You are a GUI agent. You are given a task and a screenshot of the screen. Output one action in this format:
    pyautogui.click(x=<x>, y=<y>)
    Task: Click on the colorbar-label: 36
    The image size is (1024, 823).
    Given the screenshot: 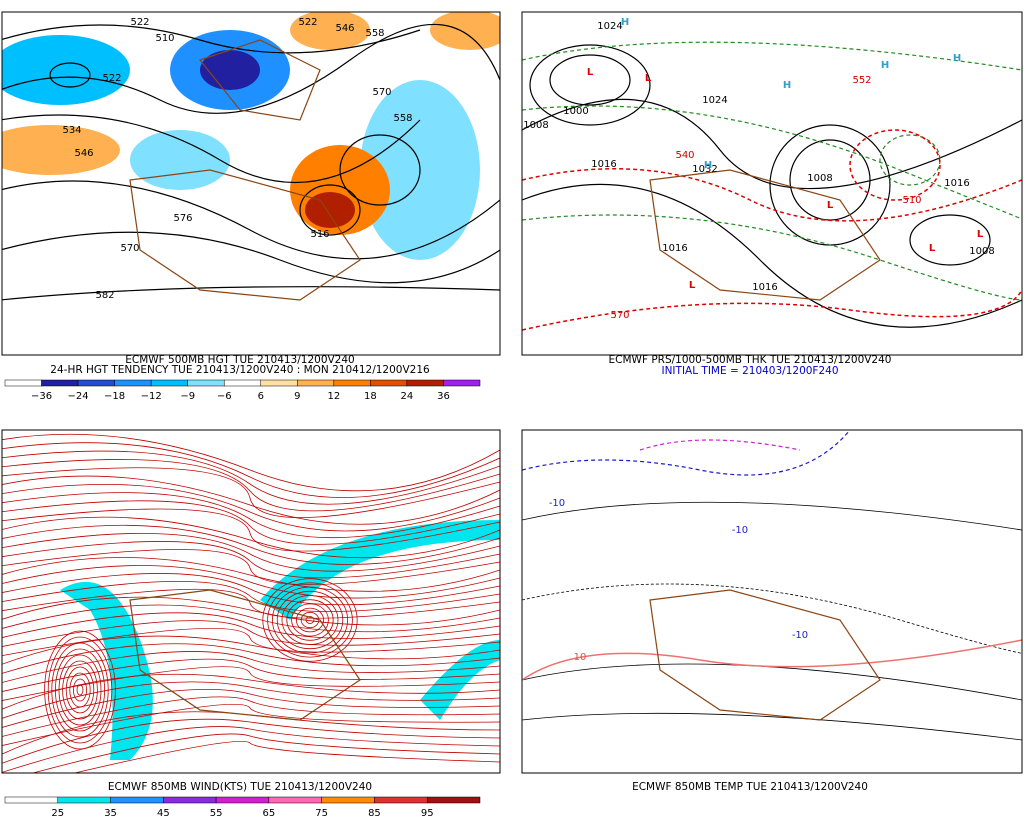 What is the action you would take?
    pyautogui.click(x=443, y=396)
    